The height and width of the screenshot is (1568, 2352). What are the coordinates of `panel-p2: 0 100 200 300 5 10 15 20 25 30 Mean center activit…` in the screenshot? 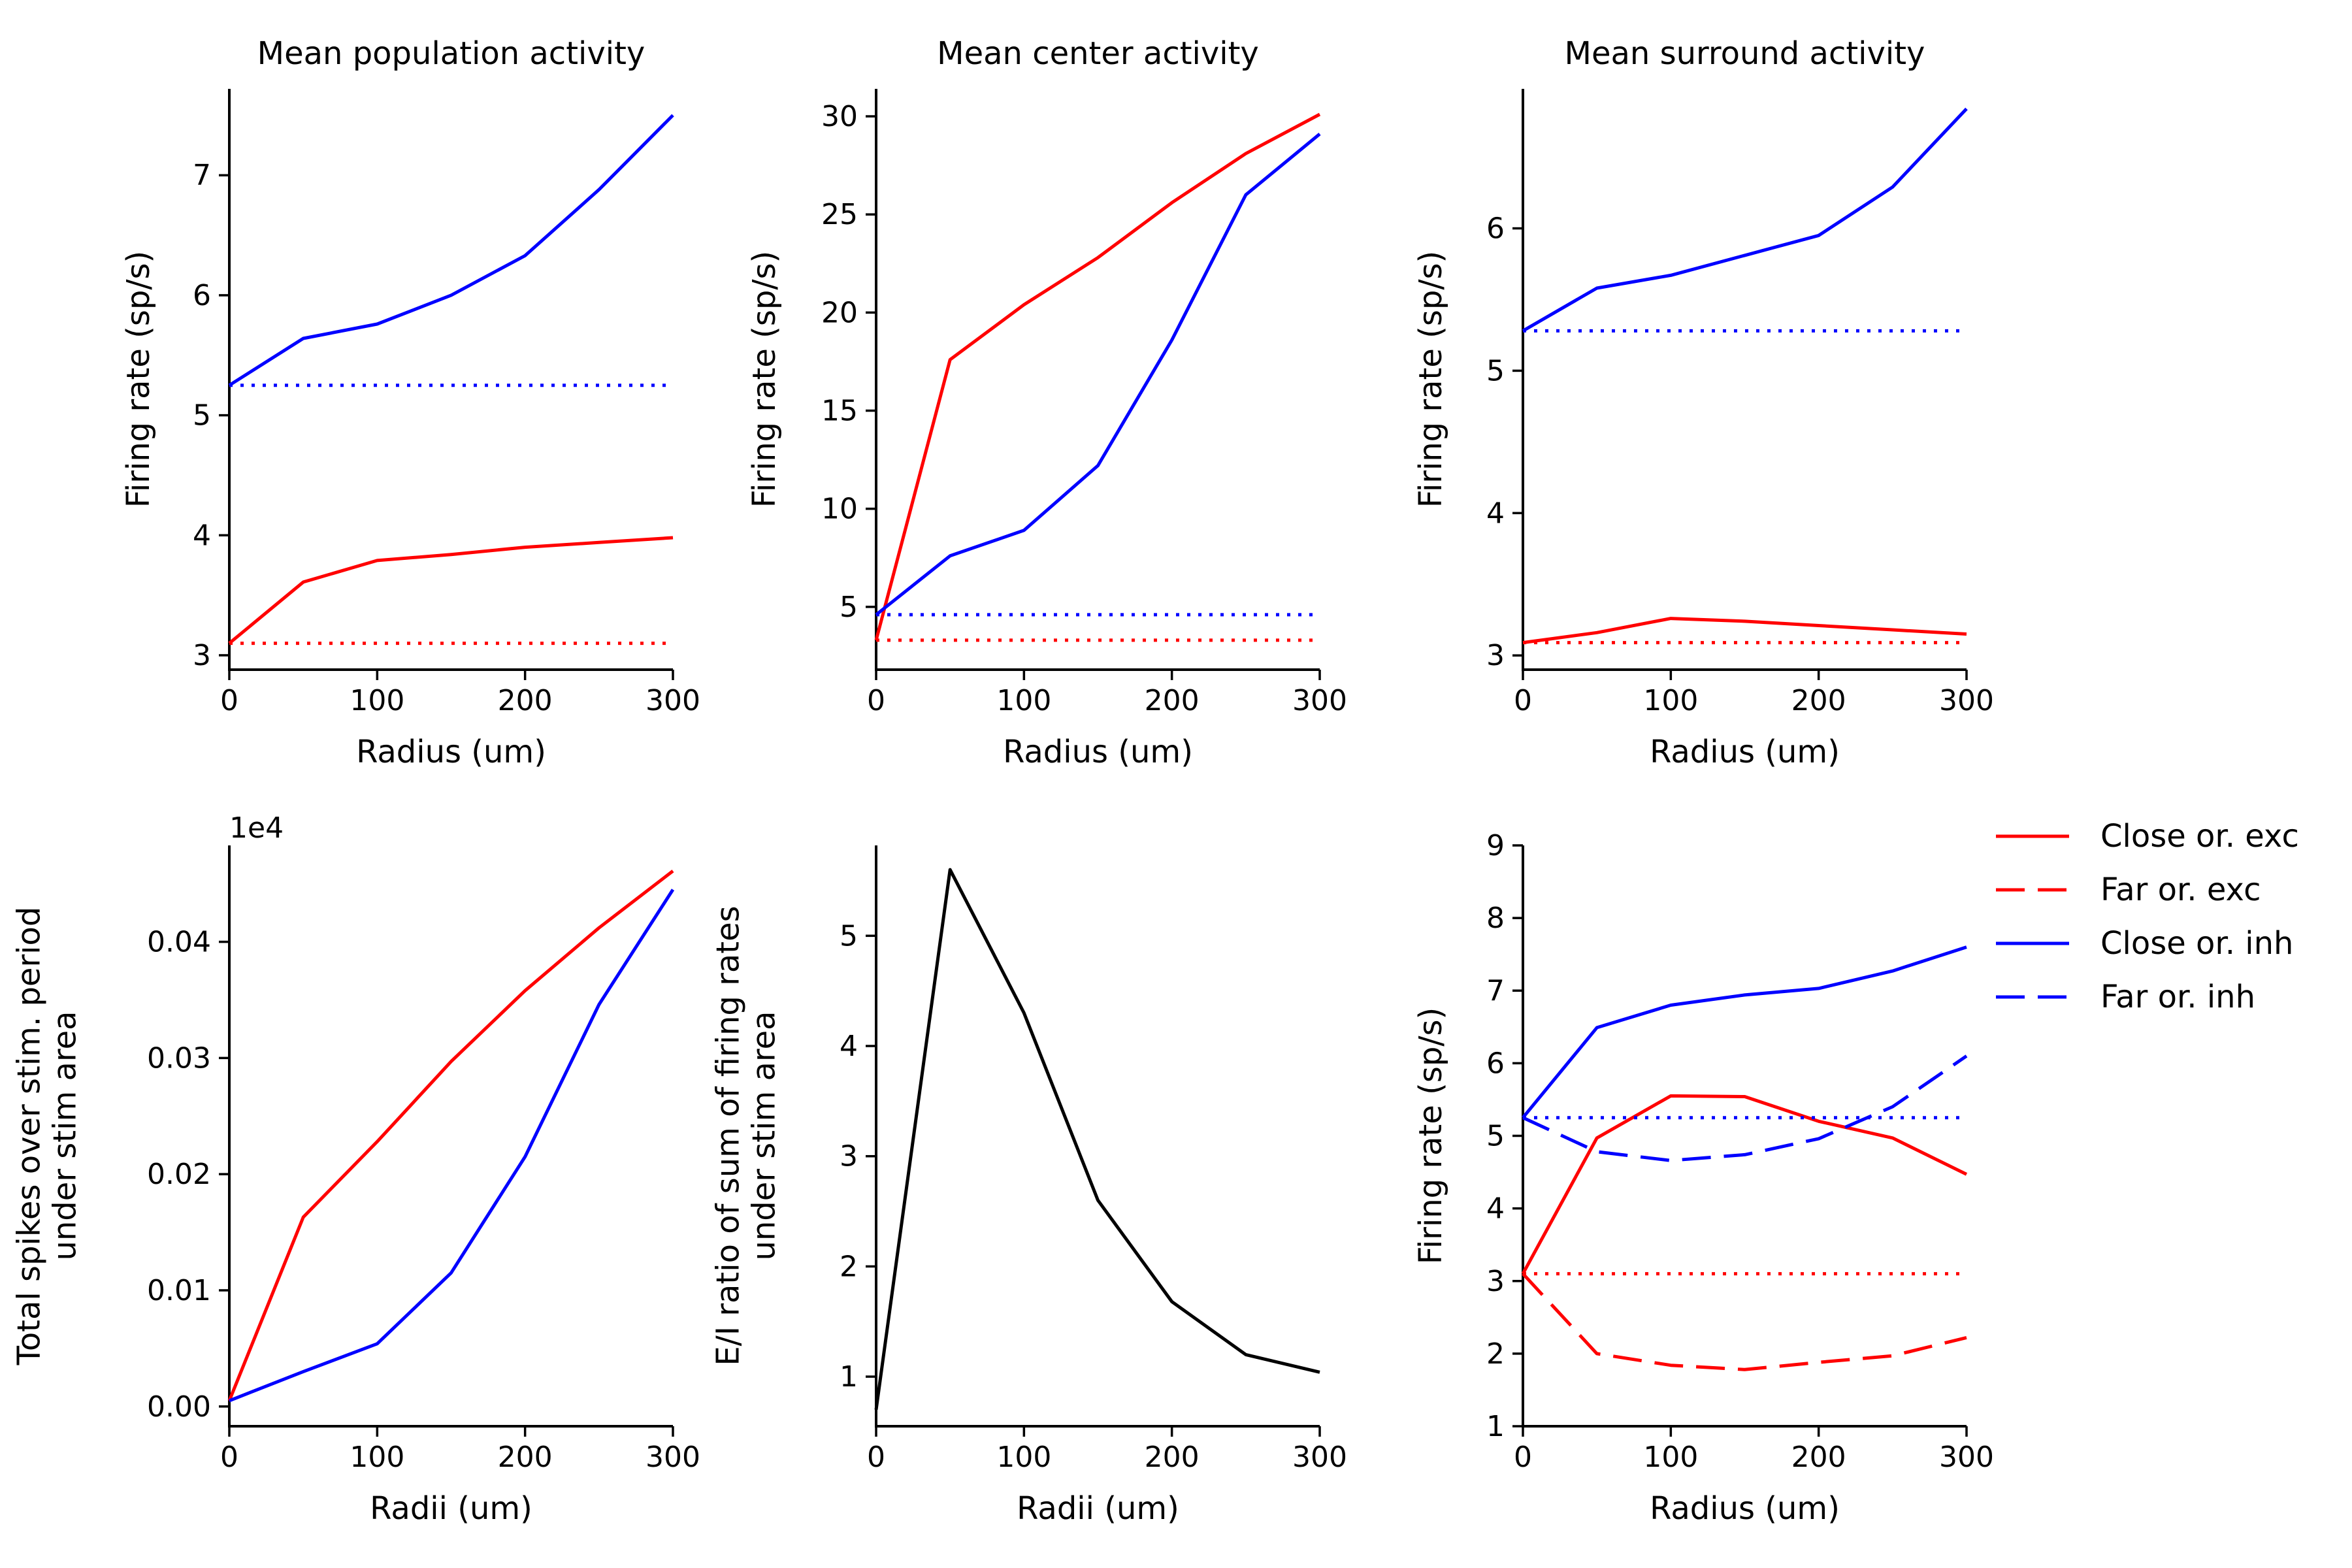 It's located at (1046, 402).